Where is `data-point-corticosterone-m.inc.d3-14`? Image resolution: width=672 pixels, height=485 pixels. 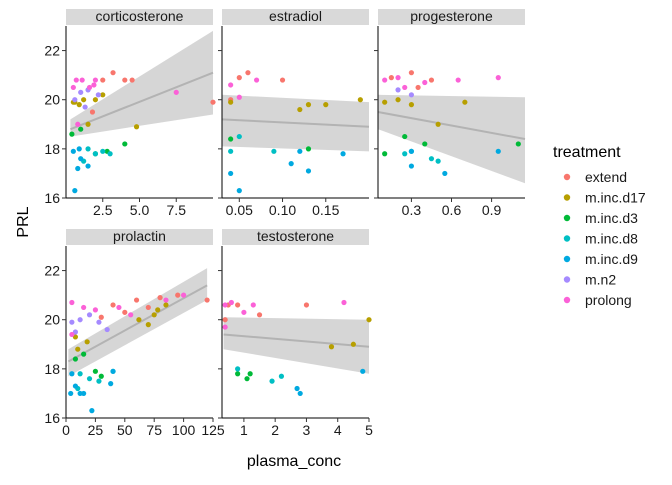 data-point-corticosterone-m.inc.d3-14 is located at coordinates (72, 134).